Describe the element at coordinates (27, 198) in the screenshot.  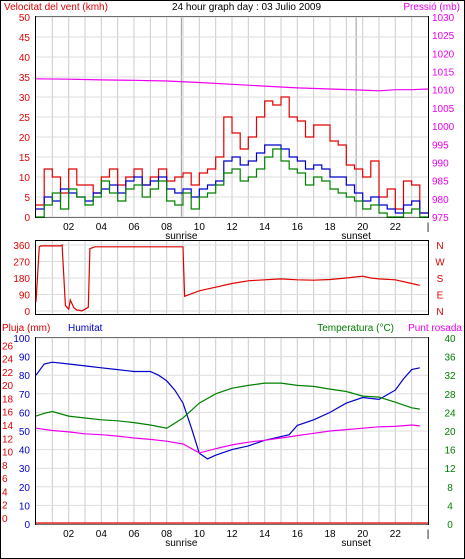
I see `y-tick-label: 5` at that location.